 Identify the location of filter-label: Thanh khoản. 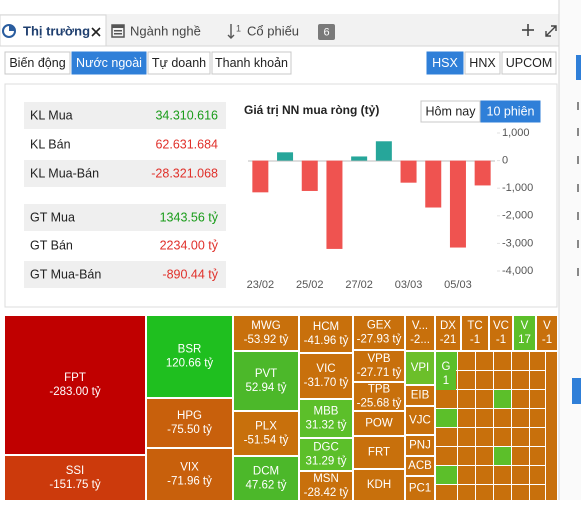
(251, 63).